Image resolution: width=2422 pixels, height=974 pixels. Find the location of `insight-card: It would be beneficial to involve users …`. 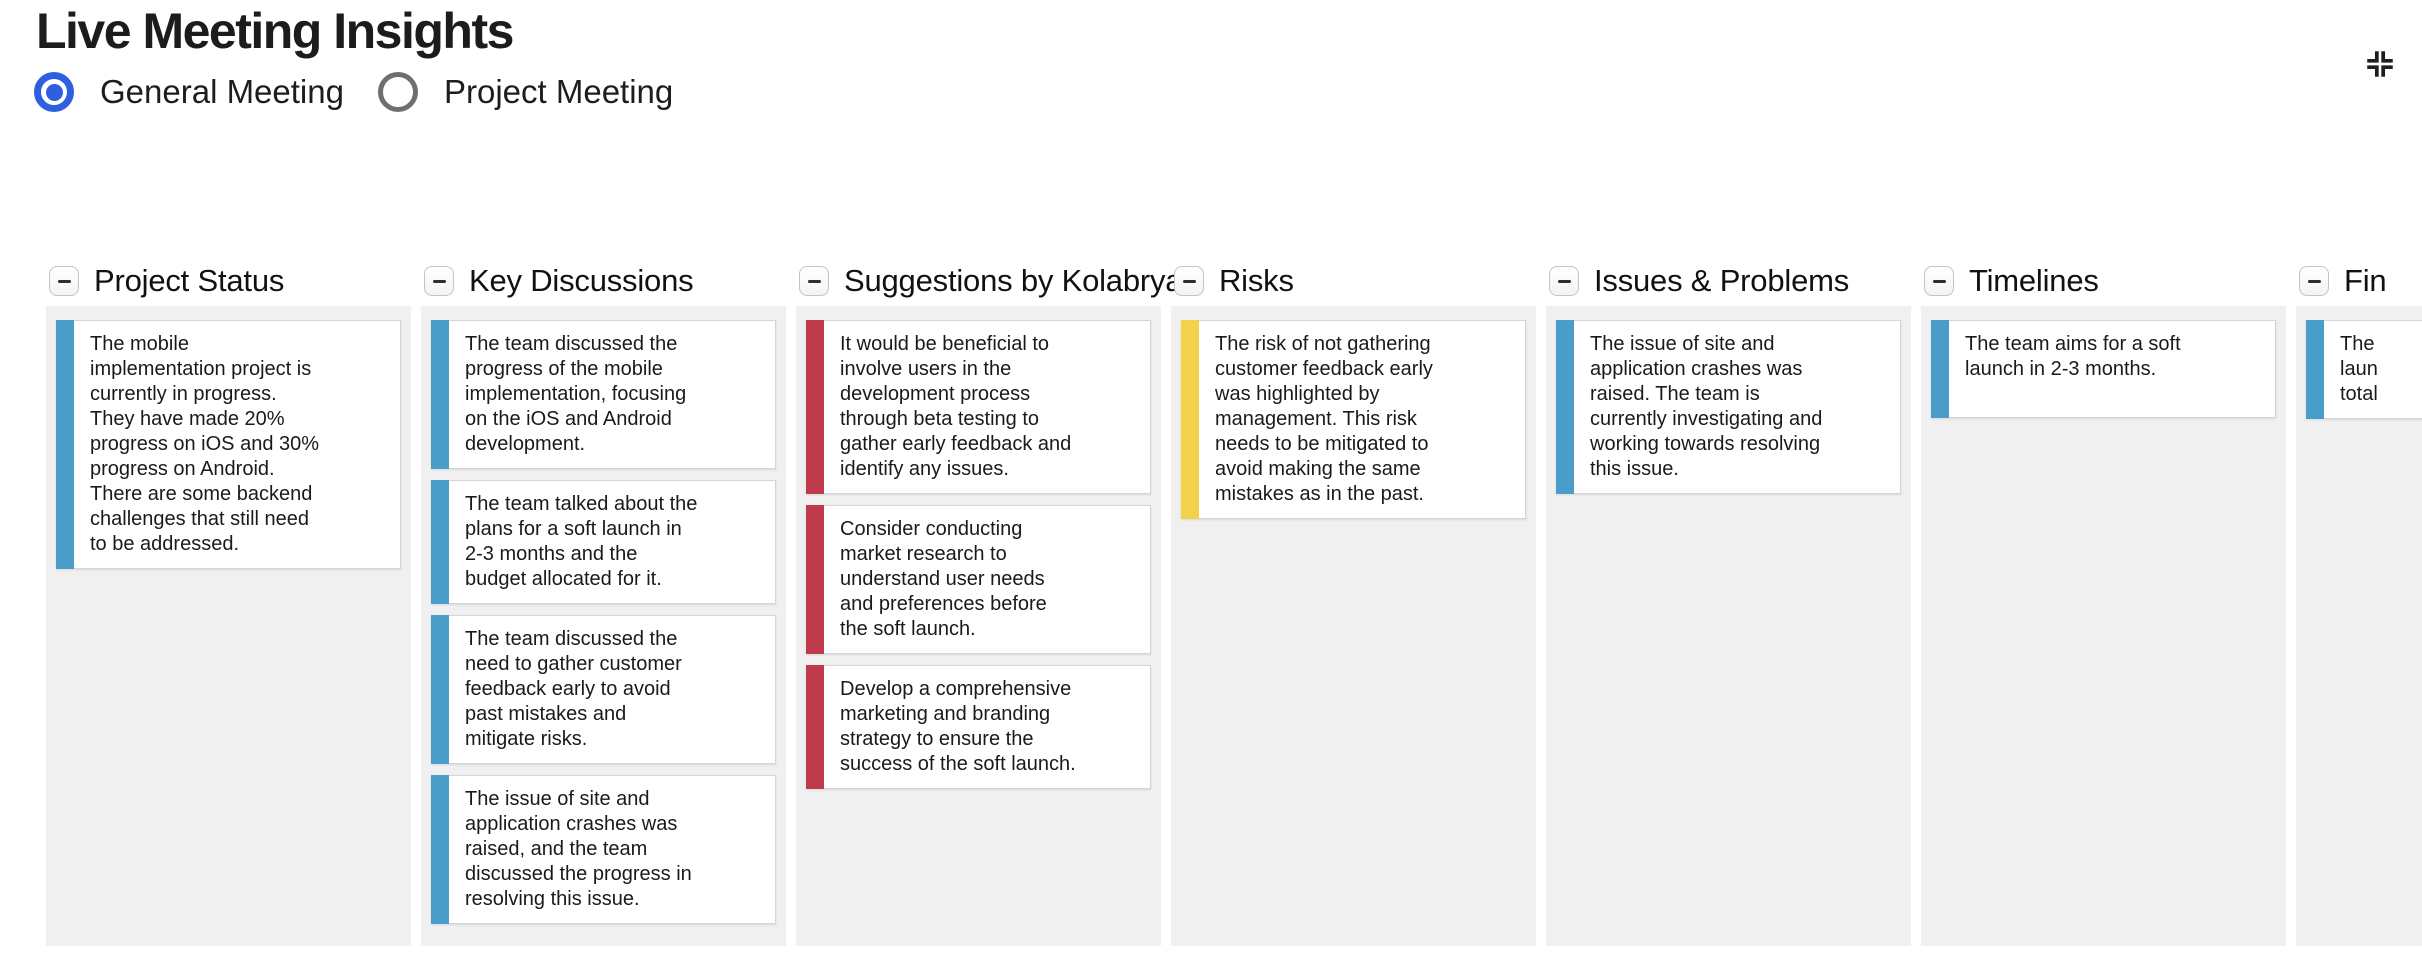

insight-card: It would be beneficial to involve users … is located at coordinates (978, 407).